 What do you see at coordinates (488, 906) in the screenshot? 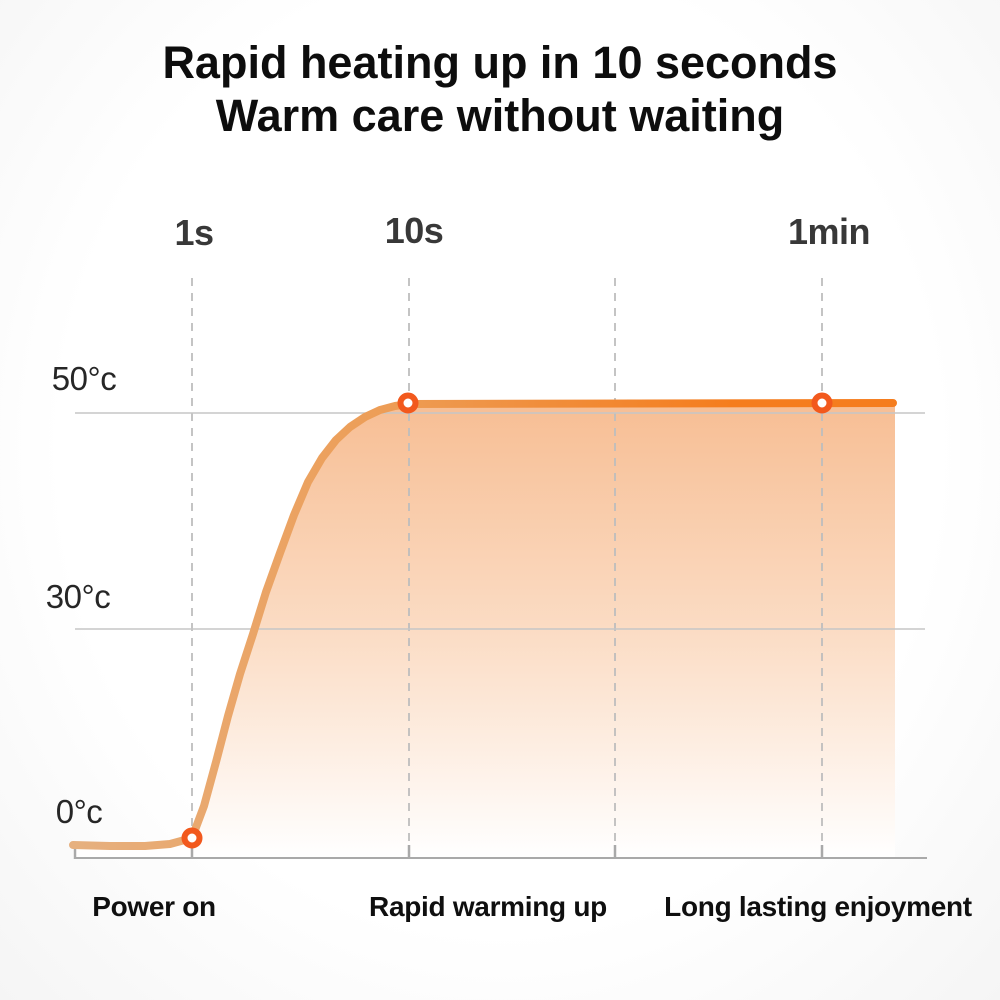
I see `phase-label-rapid-warming: Rapid warming up` at bounding box center [488, 906].